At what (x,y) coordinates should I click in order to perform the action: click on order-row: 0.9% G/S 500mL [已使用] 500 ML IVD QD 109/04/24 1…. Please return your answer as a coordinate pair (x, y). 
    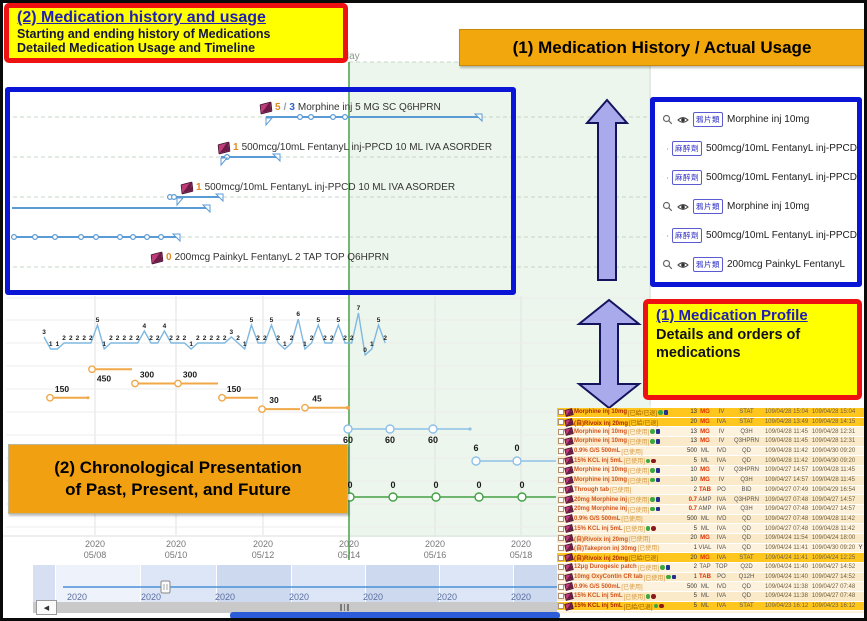
    Looking at the image, I should click on (711, 587).